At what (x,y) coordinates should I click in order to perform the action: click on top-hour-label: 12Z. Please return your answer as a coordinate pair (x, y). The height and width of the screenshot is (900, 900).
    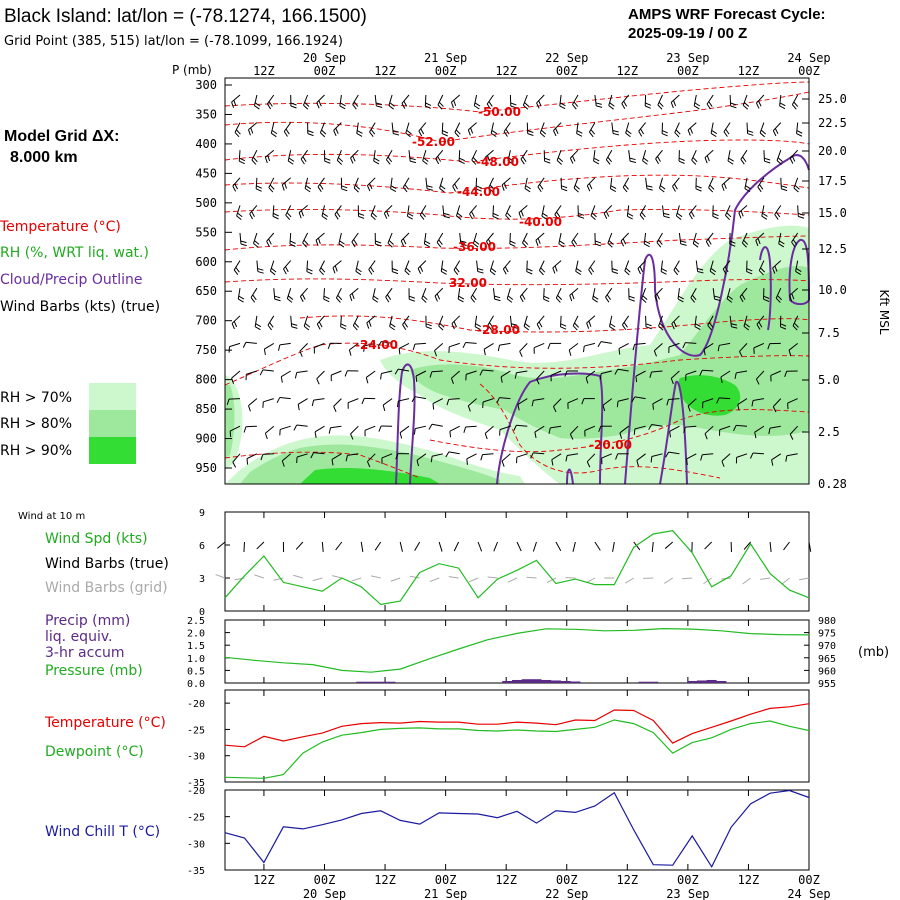
    Looking at the image, I should click on (627, 71).